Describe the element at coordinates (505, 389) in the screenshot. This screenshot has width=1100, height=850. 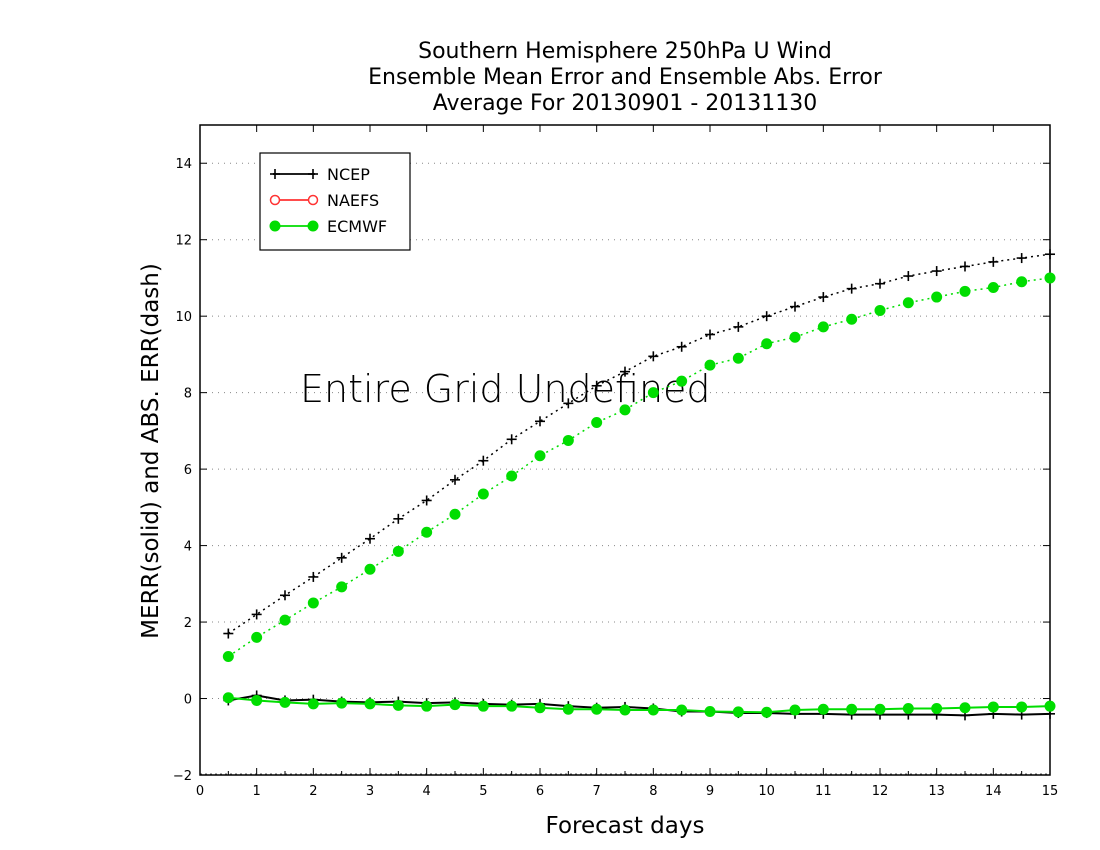
I see `undefined-grid-annotation: Entire Grid Undefined` at that location.